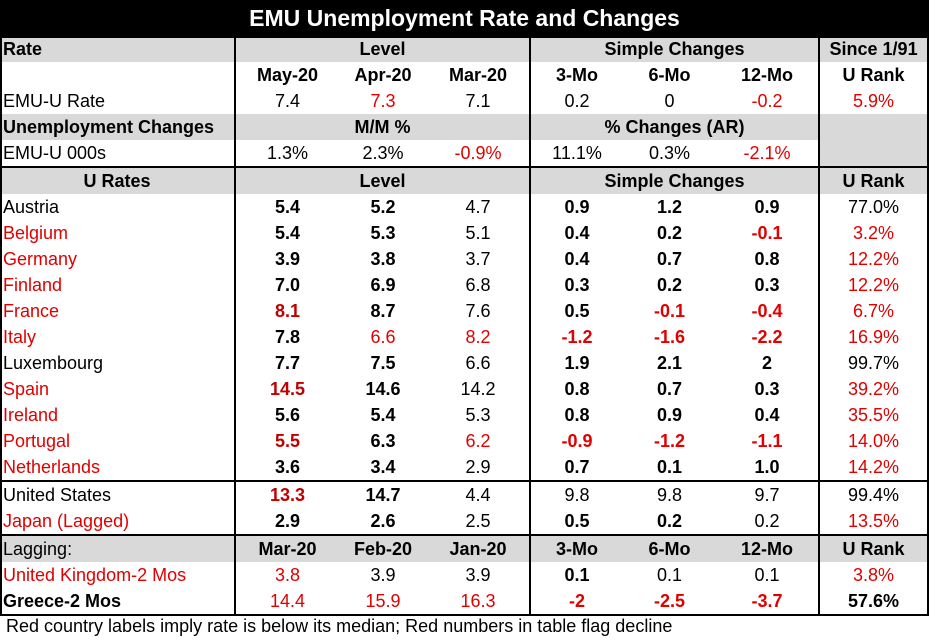 Image resolution: width=929 pixels, height=644 pixels. I want to click on cell: -3.7, so click(768, 601).